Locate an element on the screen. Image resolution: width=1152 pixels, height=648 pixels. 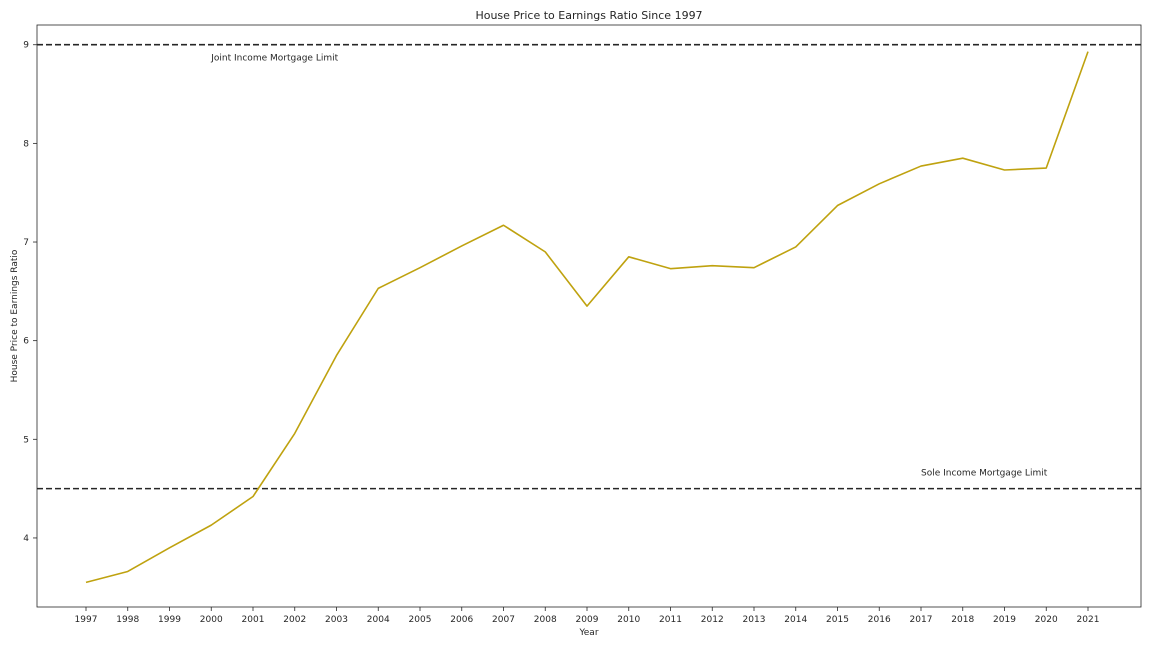
x-tick-label: 2005 is located at coordinates (420, 620).